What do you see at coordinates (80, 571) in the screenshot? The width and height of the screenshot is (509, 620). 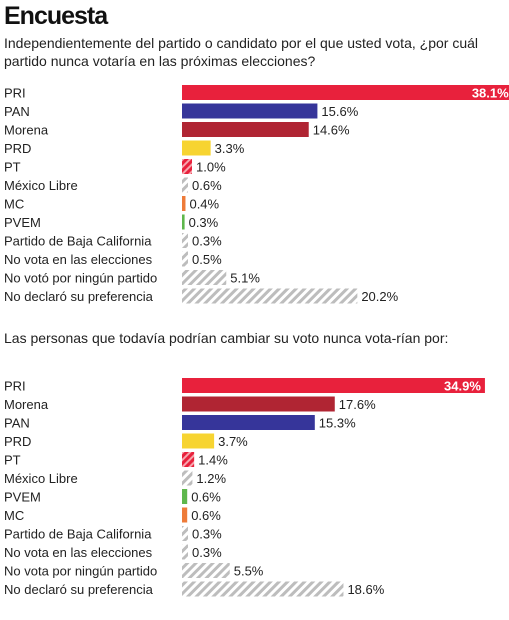 I see `category-label: No vota por ningún partido` at bounding box center [80, 571].